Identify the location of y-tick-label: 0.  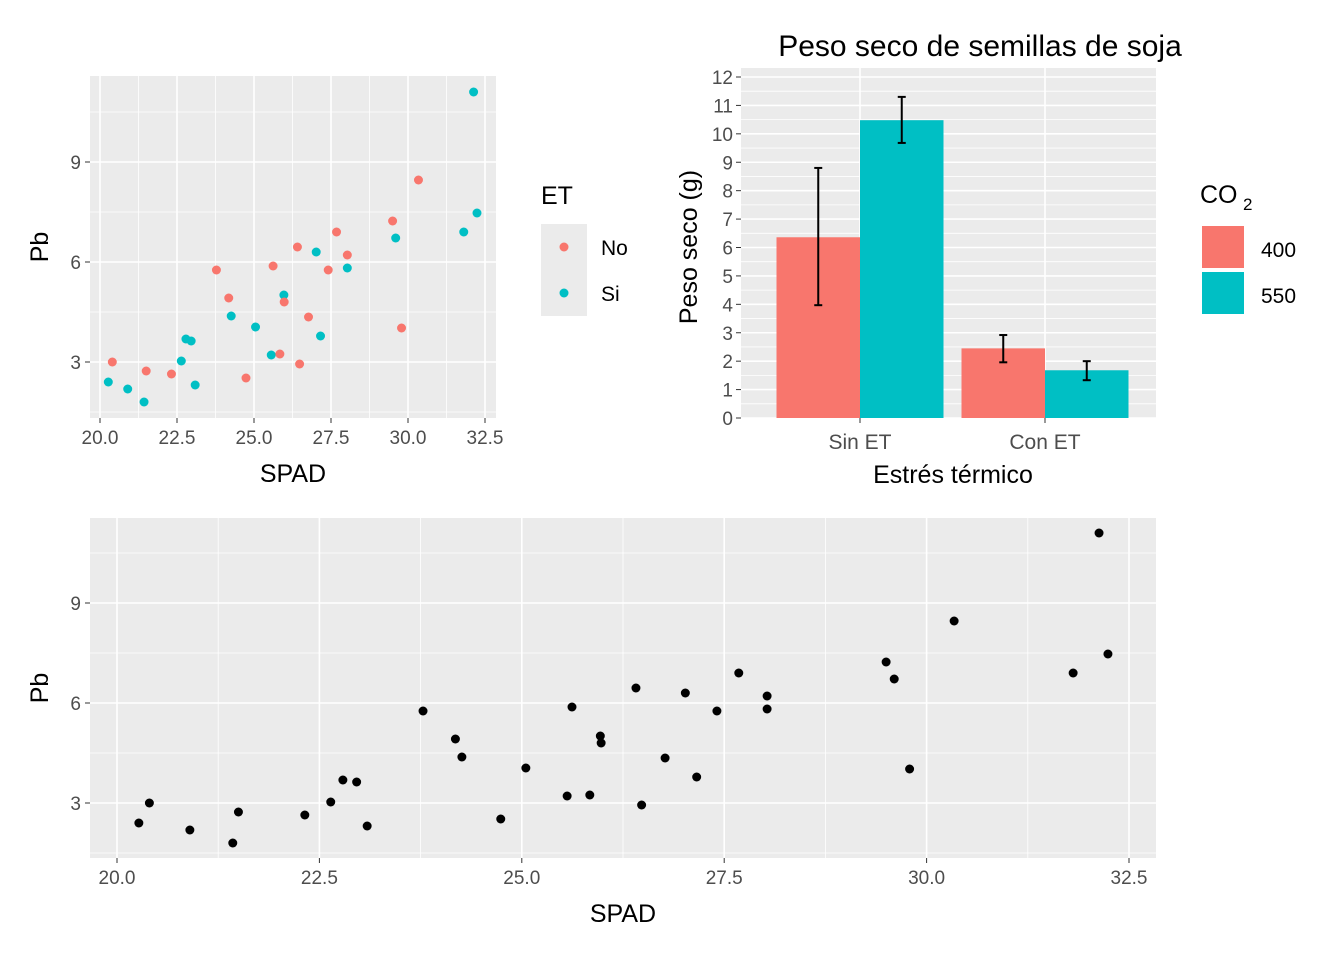
(727, 419).